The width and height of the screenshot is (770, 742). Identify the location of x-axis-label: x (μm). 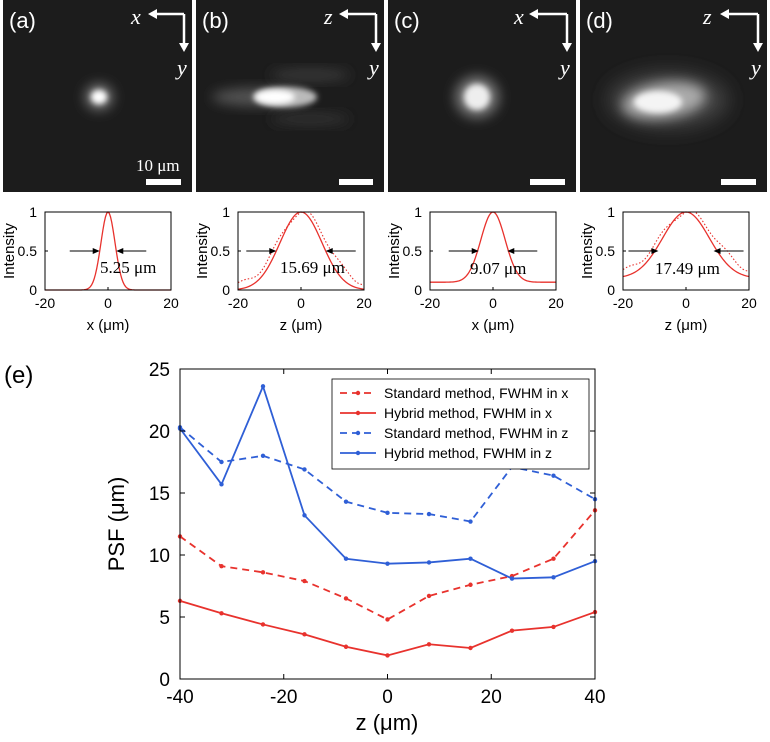
(108, 325).